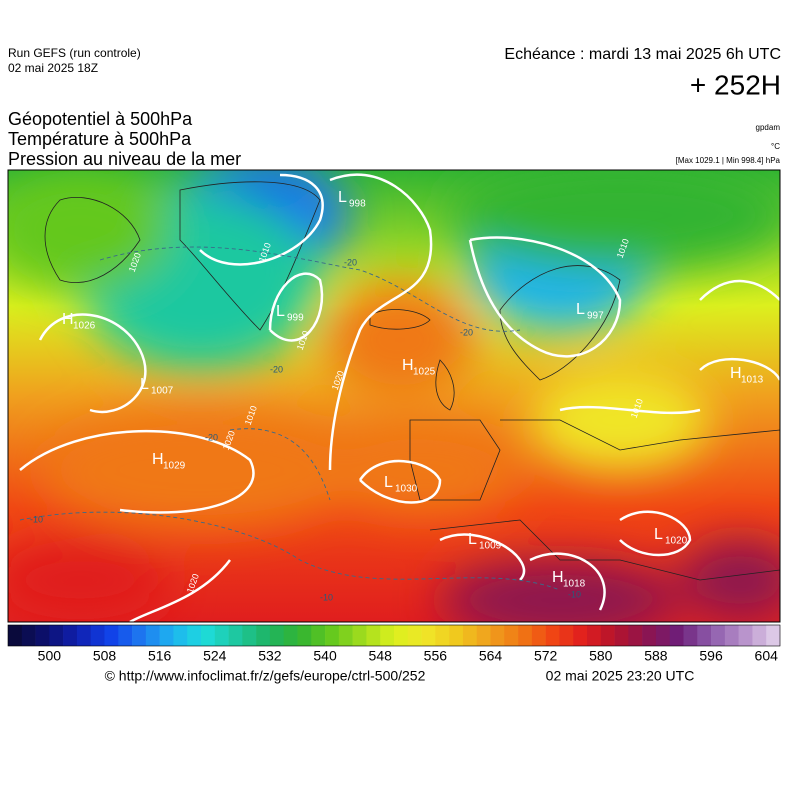 The image size is (788, 789). I want to click on center-value: 999, so click(295, 318).